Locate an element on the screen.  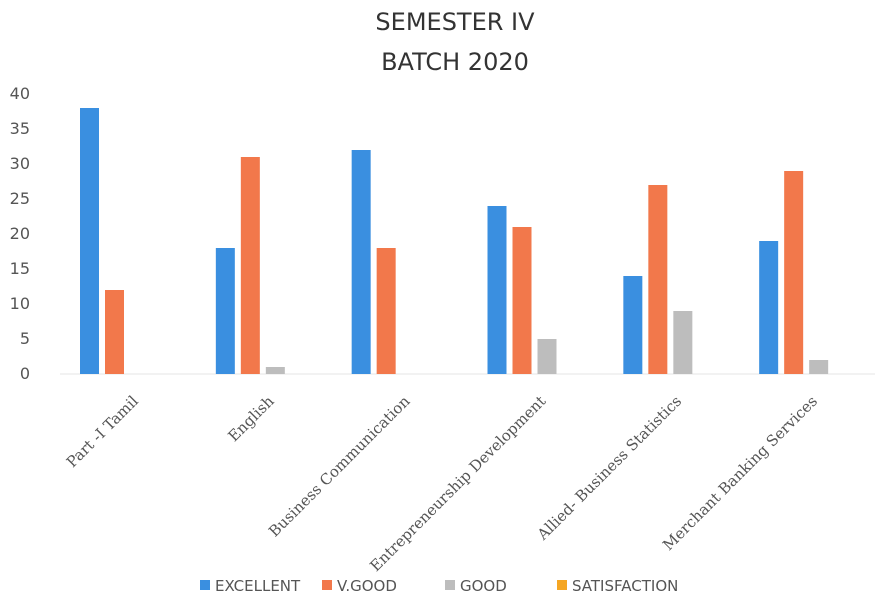
legend-label: SATISFACTION is located at coordinates (625, 586).